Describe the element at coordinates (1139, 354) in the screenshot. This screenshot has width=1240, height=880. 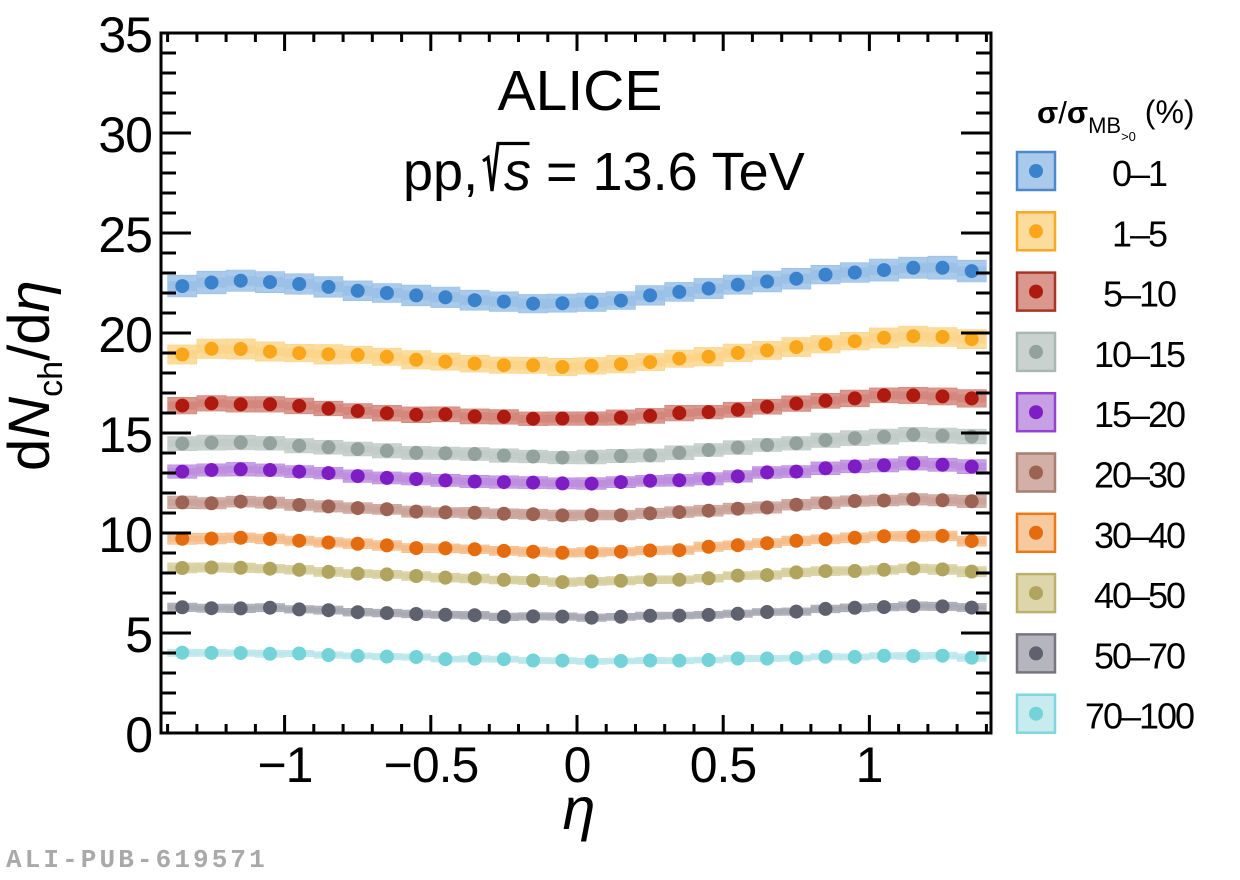
I see `svg-text: 10–15` at that location.